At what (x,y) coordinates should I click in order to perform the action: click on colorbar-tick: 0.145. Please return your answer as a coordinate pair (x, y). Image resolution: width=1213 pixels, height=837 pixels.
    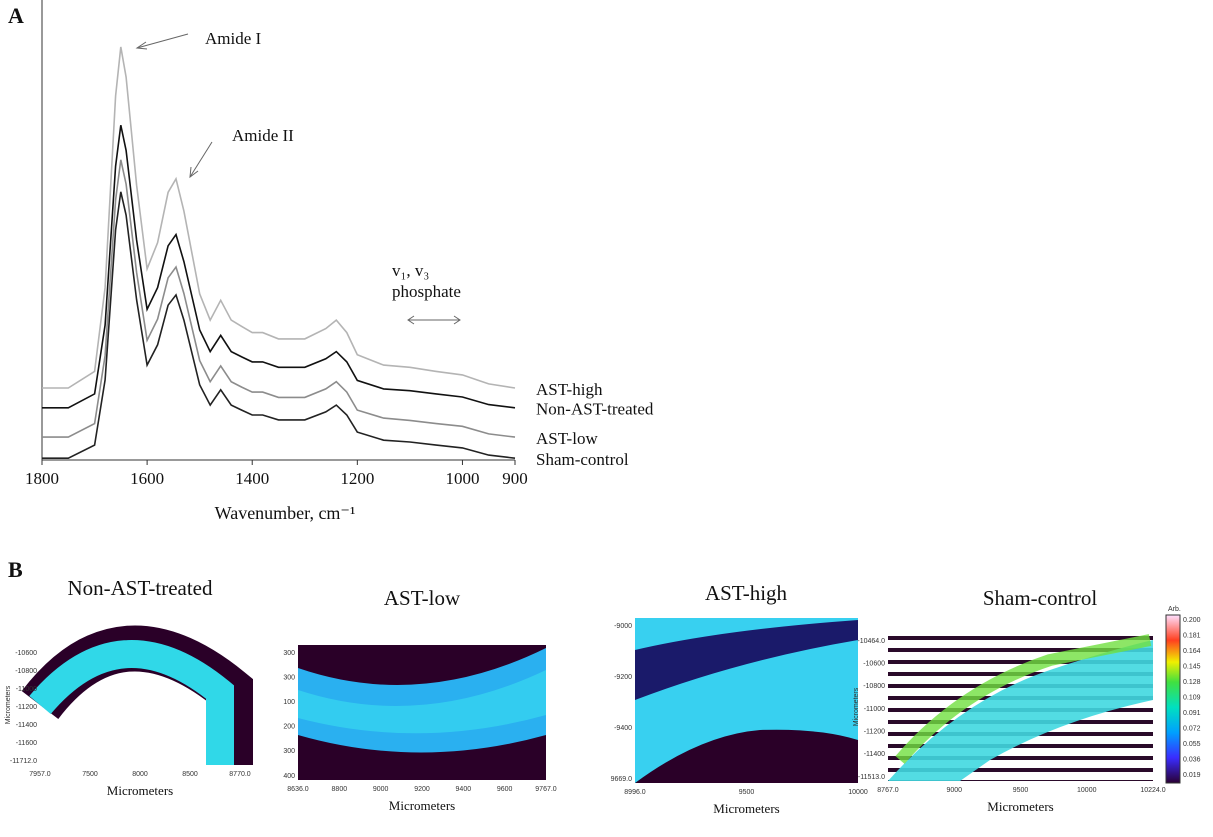
    Looking at the image, I should click on (1192, 666).